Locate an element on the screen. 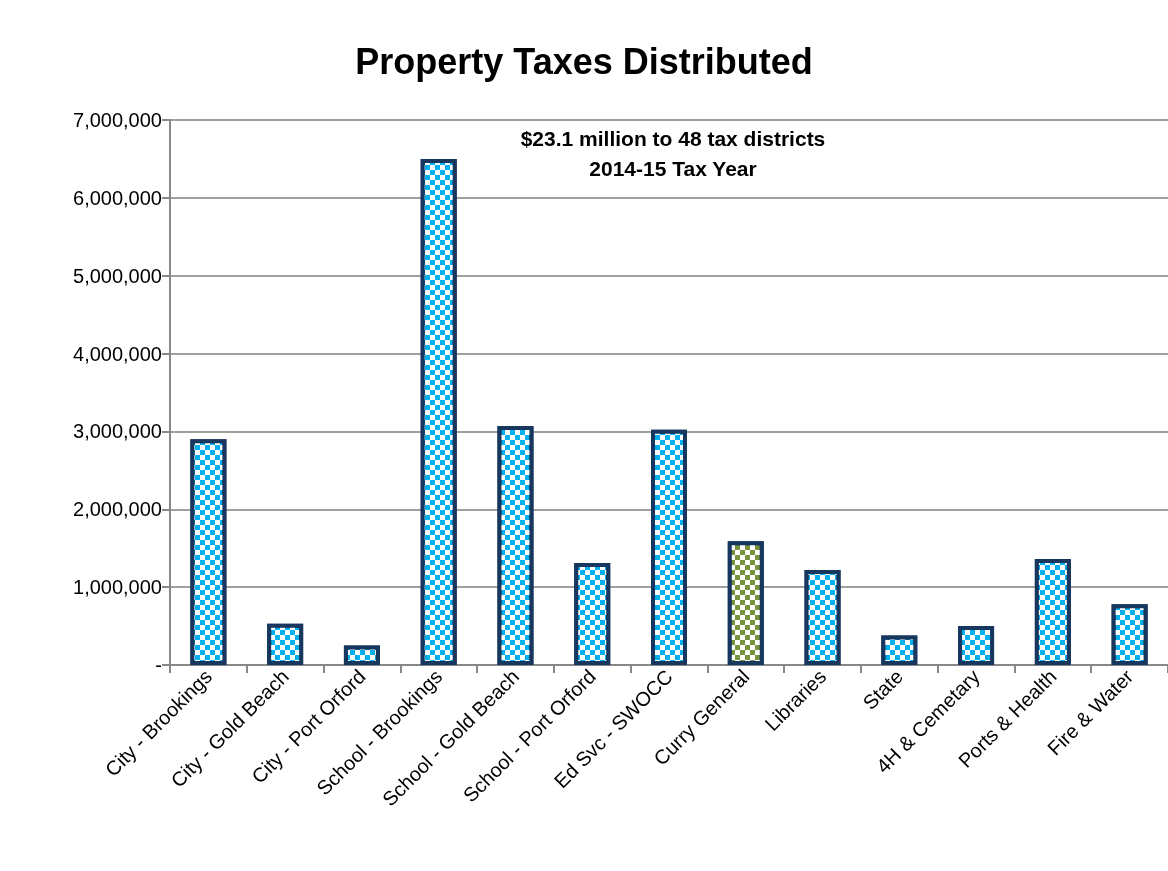  y-tick-label: 1,000,000 is located at coordinates (117, 587).